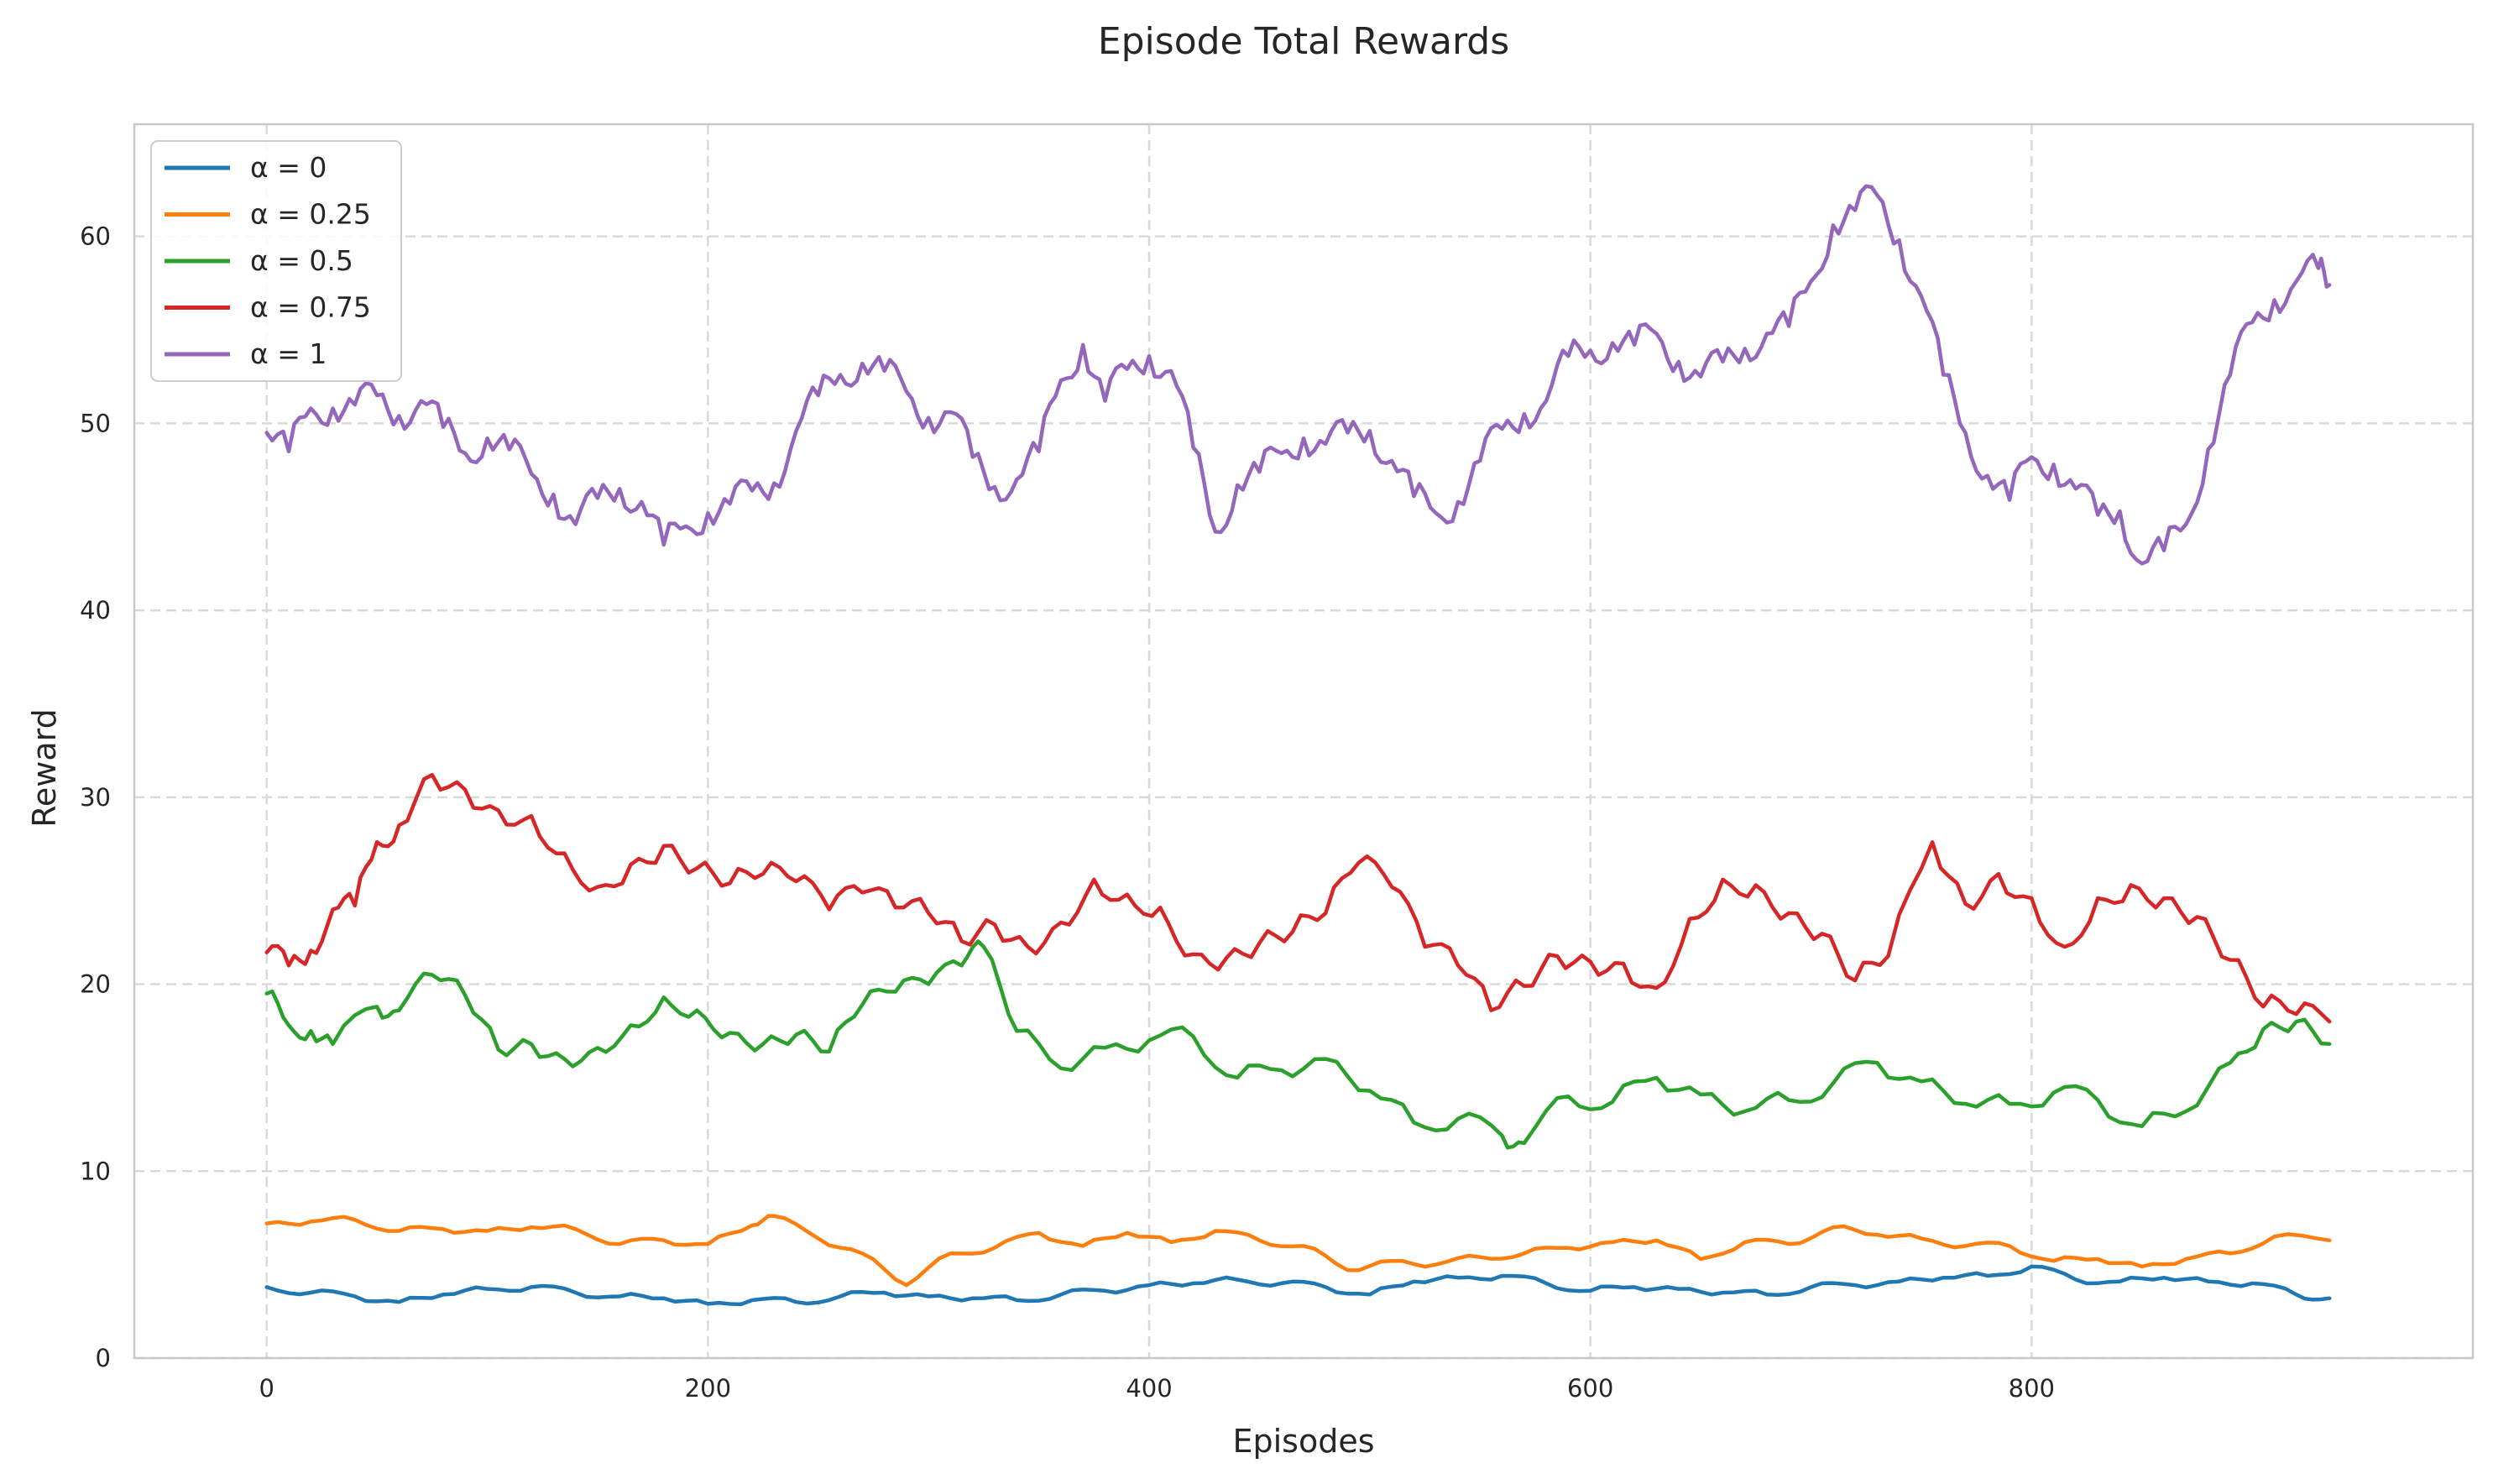 This screenshot has width=2493, height=1484. I want to click on y-tick-label: 30, so click(95, 797).